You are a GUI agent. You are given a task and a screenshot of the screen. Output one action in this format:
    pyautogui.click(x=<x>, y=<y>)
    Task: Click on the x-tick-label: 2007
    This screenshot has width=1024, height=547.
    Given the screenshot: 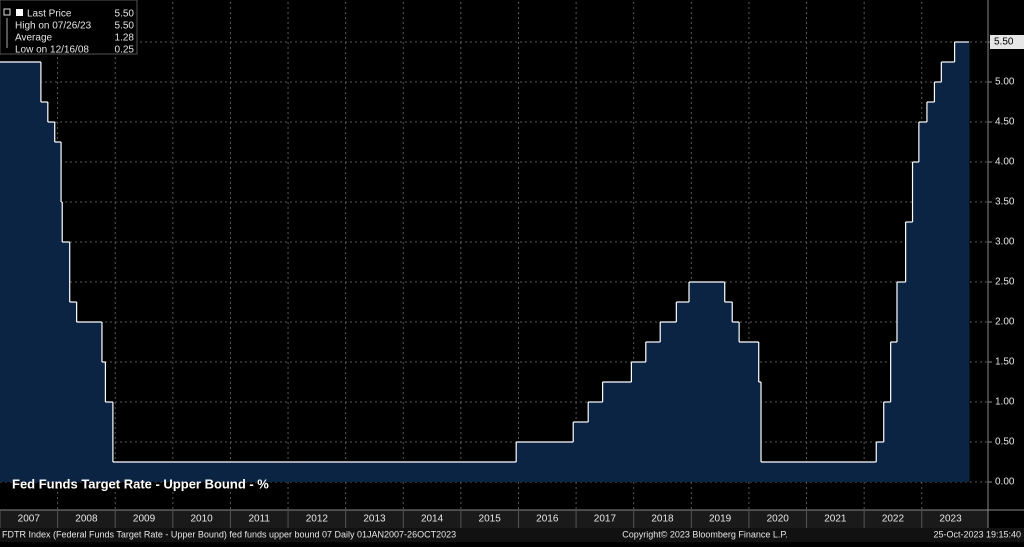 What is the action you would take?
    pyautogui.click(x=29, y=519)
    